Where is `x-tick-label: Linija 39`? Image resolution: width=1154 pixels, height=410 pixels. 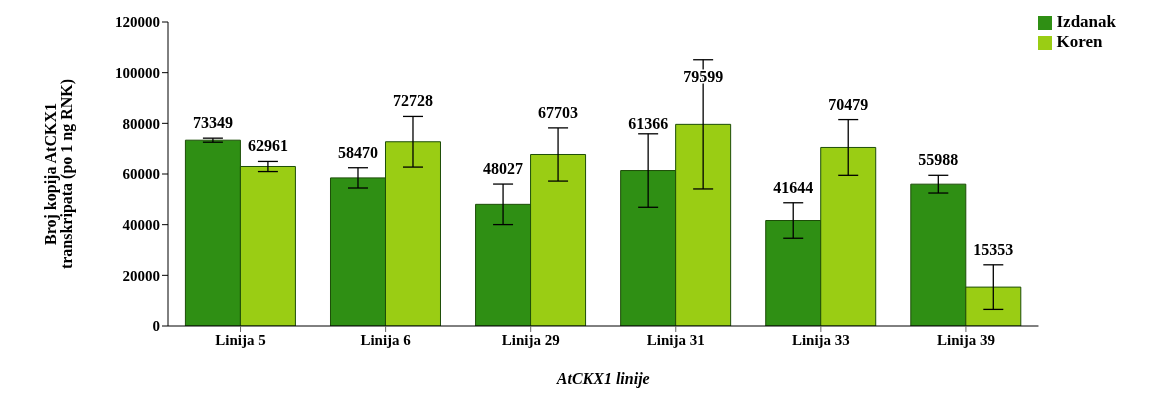 x-tick-label: Linija 39 is located at coordinates (965, 339).